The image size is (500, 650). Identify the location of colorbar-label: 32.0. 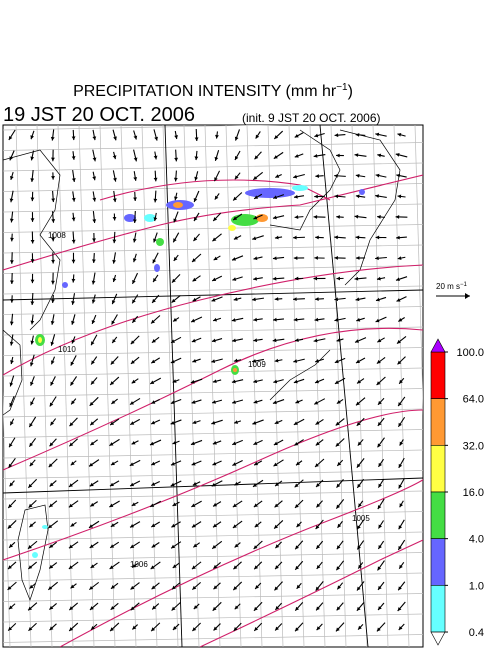
(473, 446).